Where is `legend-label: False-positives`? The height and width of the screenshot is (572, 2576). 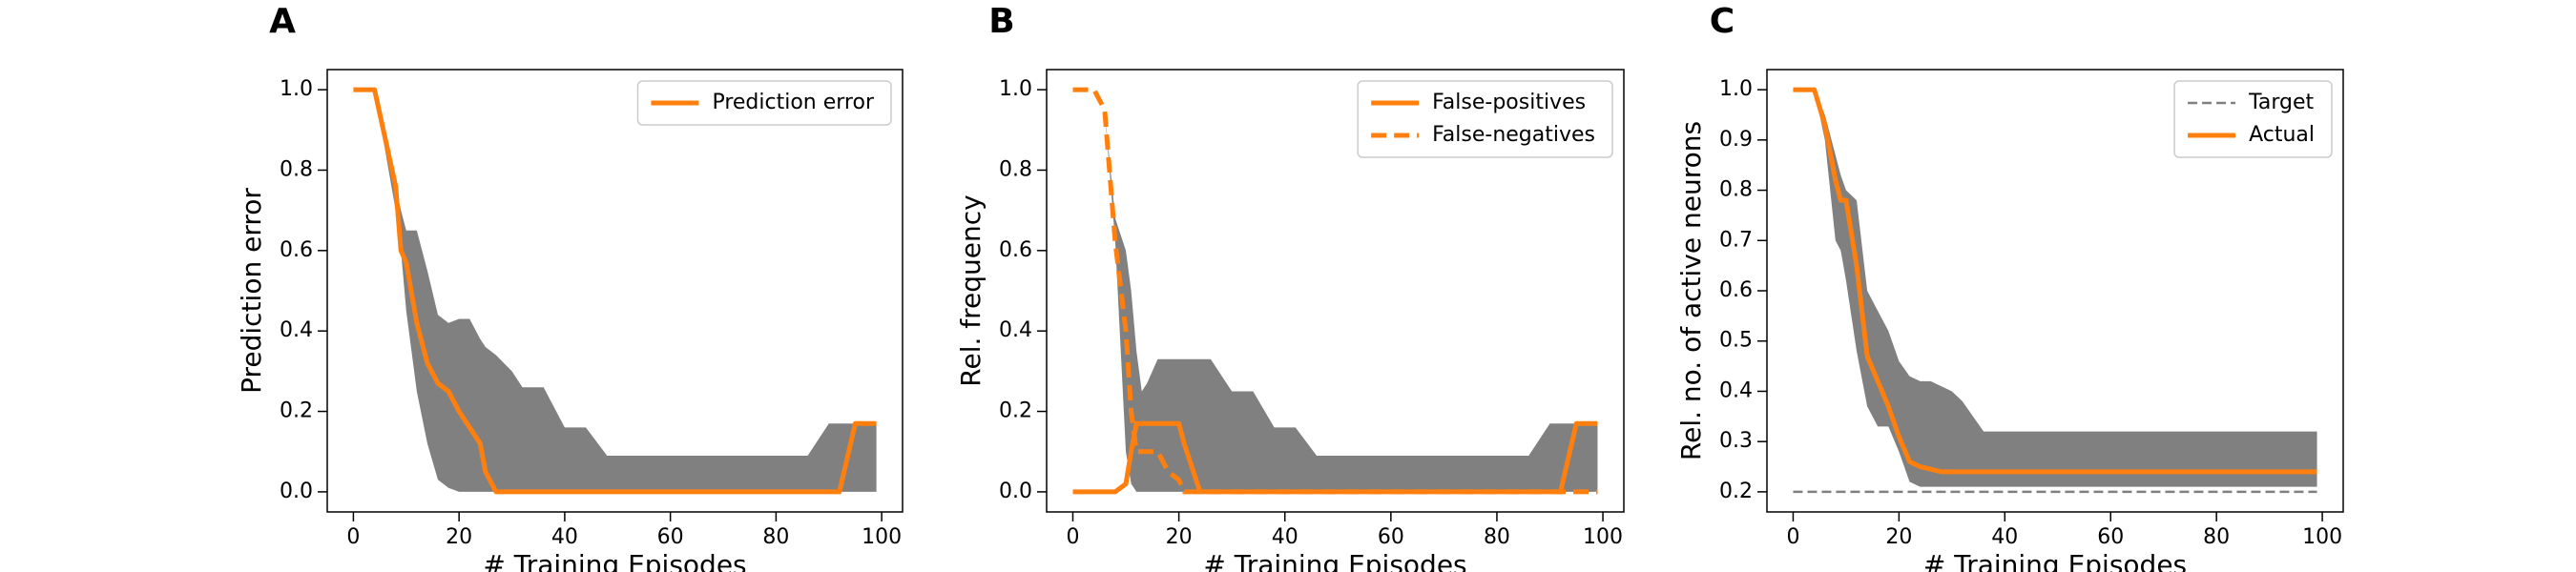 legend-label: False-positives is located at coordinates (1509, 102).